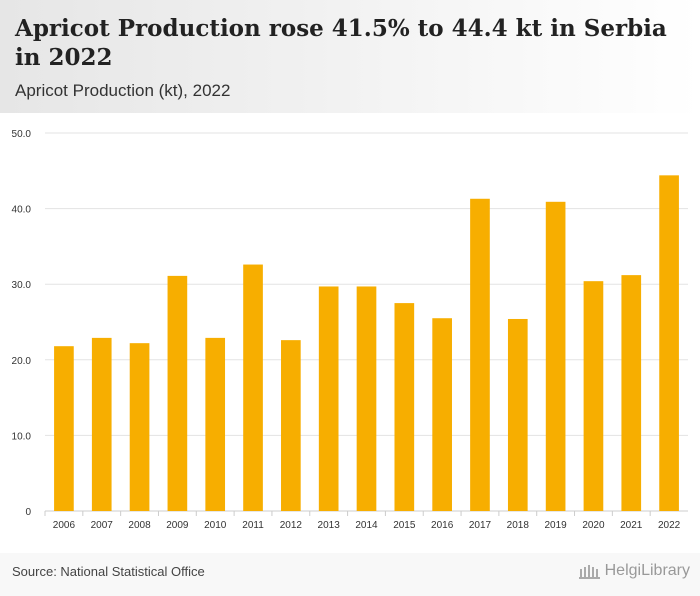 Image resolution: width=700 pixels, height=596 pixels. Describe the element at coordinates (22, 210) in the screenshot. I see `y-tick-label: 40.0` at that location.